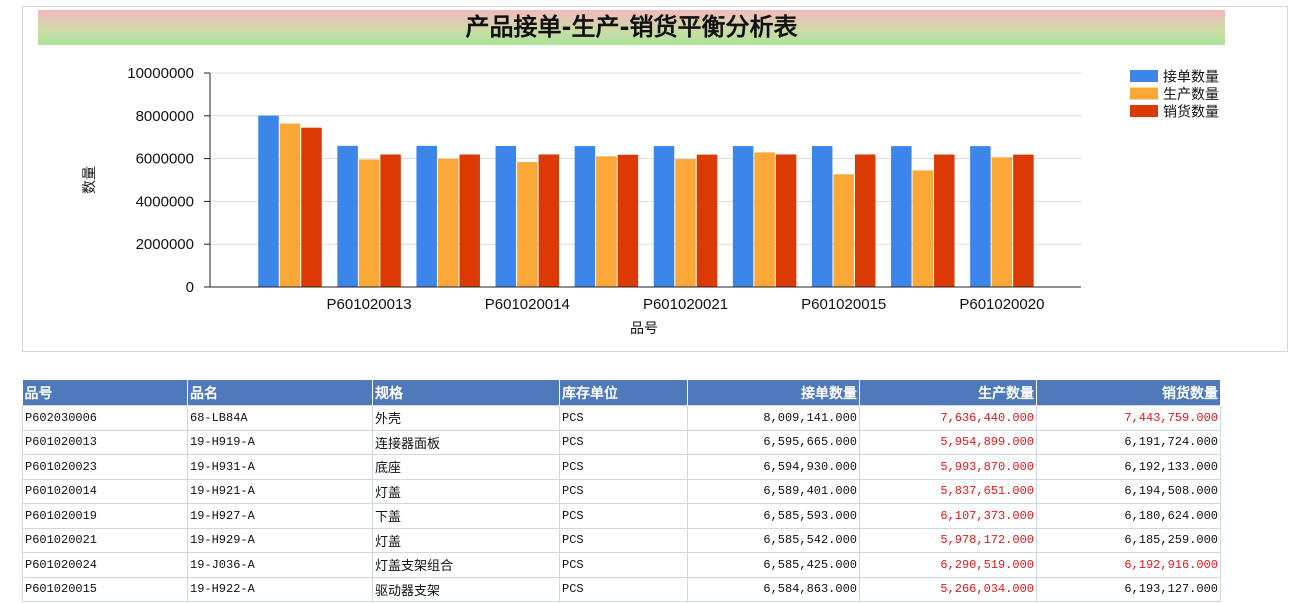  Describe the element at coordinates (773, 467) in the screenshot. I see `cell-order-qty: 6,594,930.000` at that location.